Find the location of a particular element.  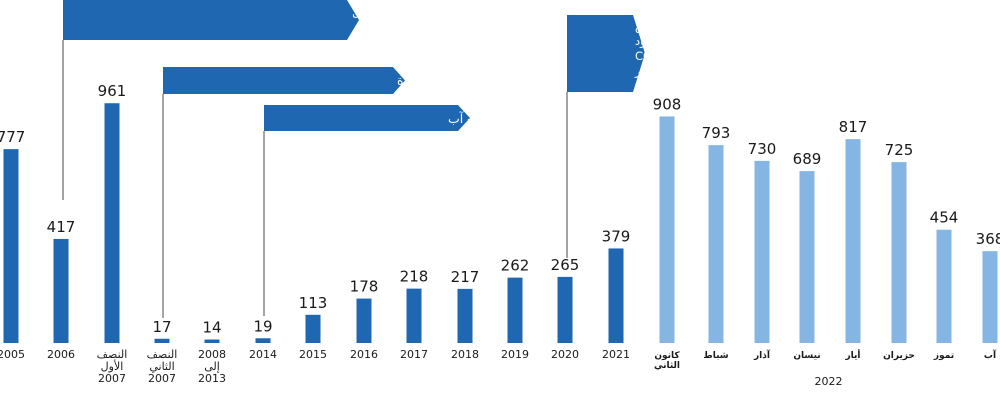

category-label-10: 2019 is located at coordinates (515, 354).